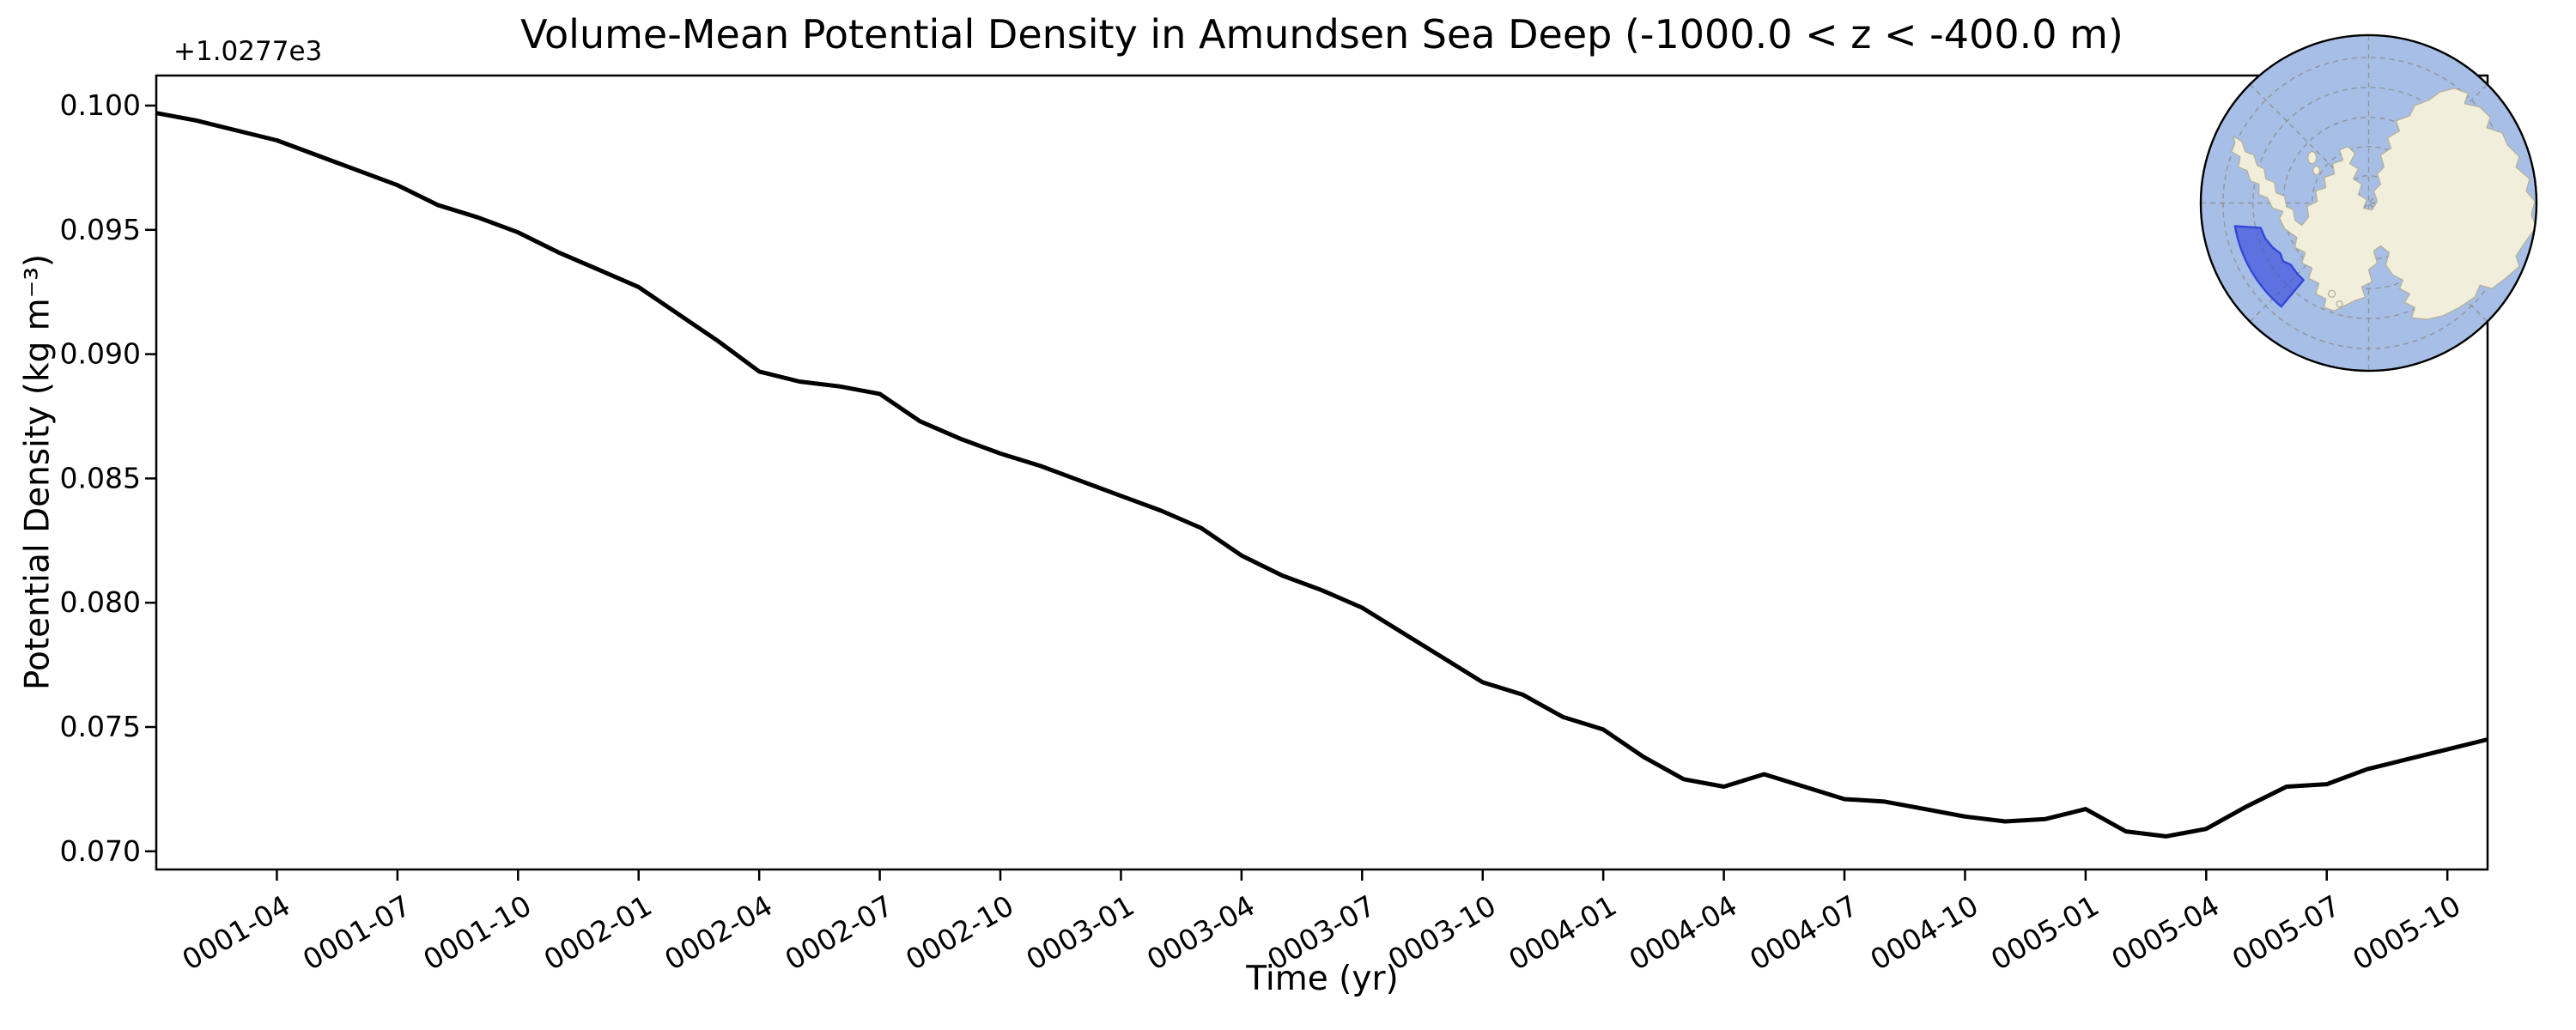 The width and height of the screenshot is (2576, 1030). I want to click on x-axis-label: Time (yr), so click(1323, 979).